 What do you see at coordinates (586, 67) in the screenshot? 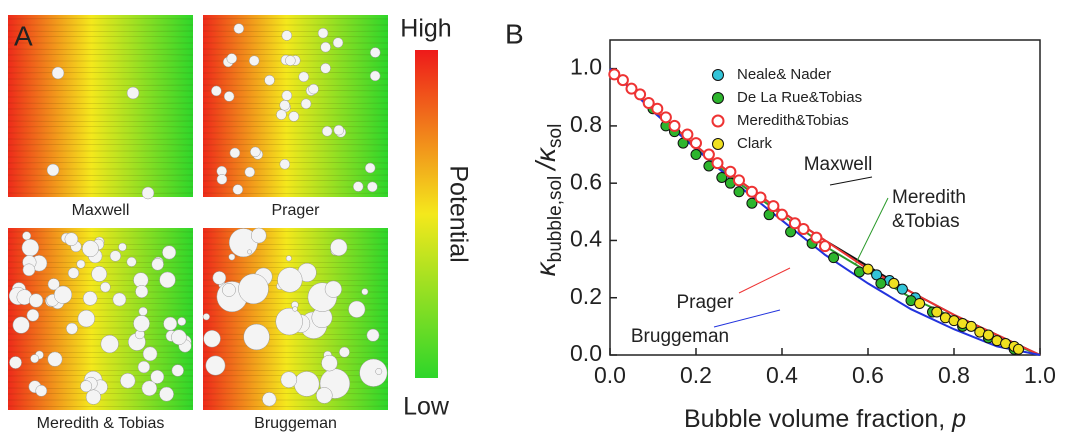
I see `y-tick-label: 1.0` at bounding box center [586, 67].